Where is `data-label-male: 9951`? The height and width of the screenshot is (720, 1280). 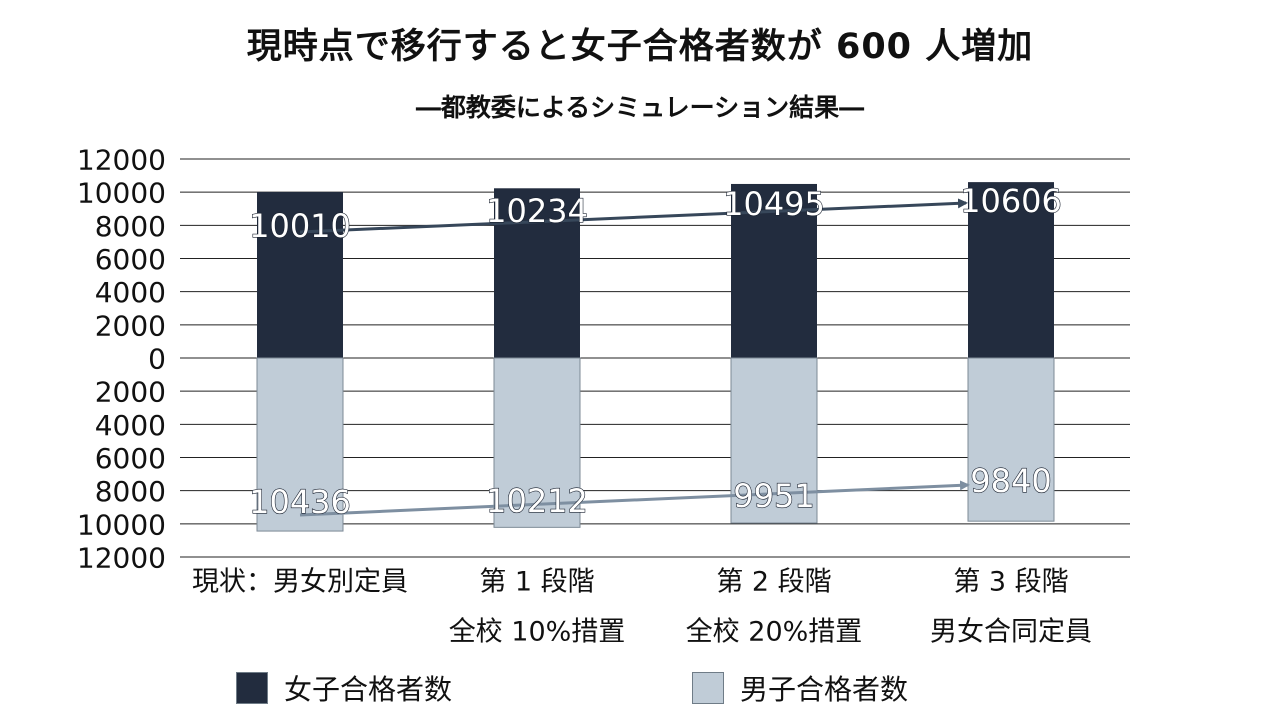
data-label-male: 9951 is located at coordinates (773, 496).